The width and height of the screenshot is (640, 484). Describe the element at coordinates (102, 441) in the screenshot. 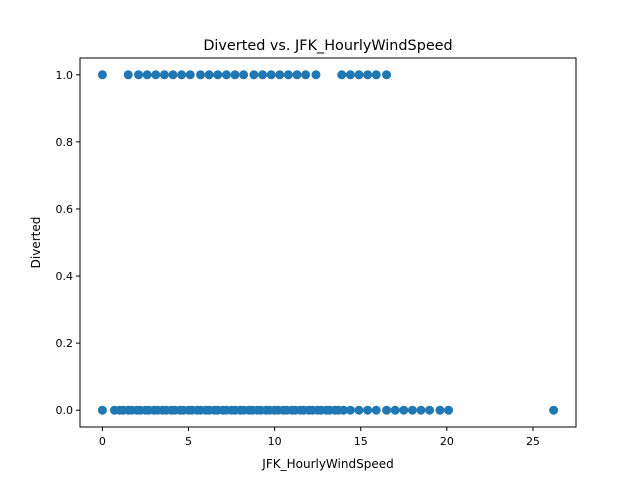

I see `x-tick-label: 0` at that location.